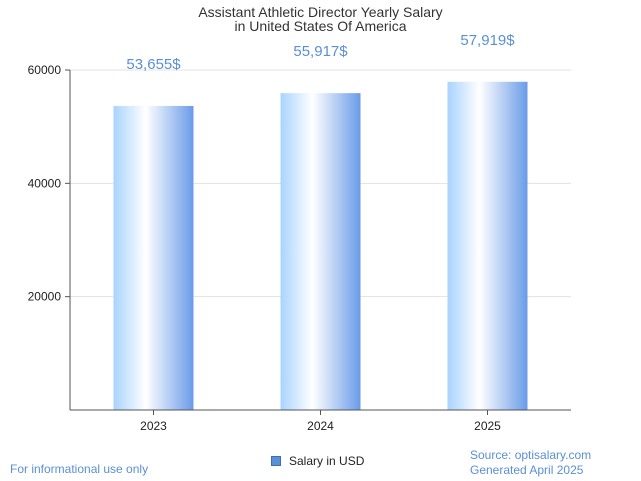 The height and width of the screenshot is (481, 641). What do you see at coordinates (531, 455) in the screenshot?
I see `source-text: Source: optisalary.com` at bounding box center [531, 455].